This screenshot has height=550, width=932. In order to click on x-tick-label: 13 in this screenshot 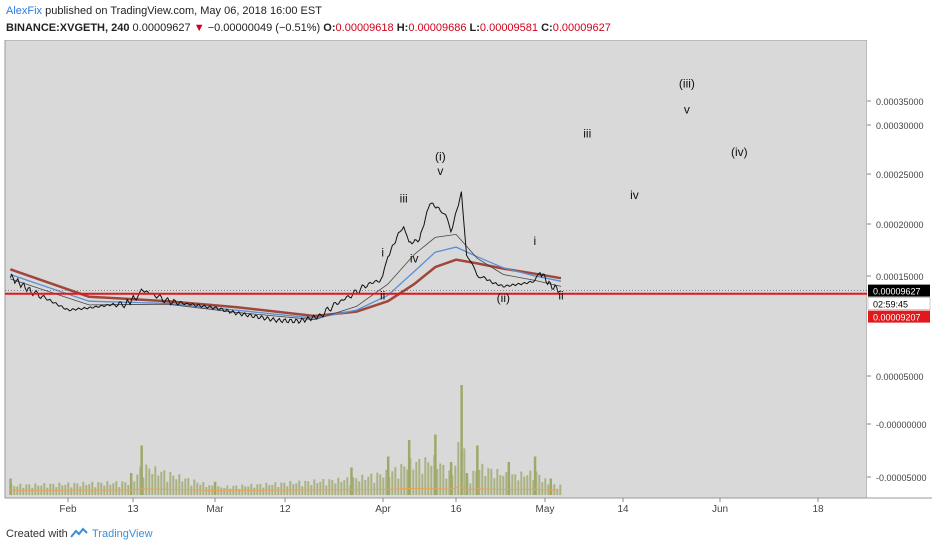, I will do `click(133, 509)`.